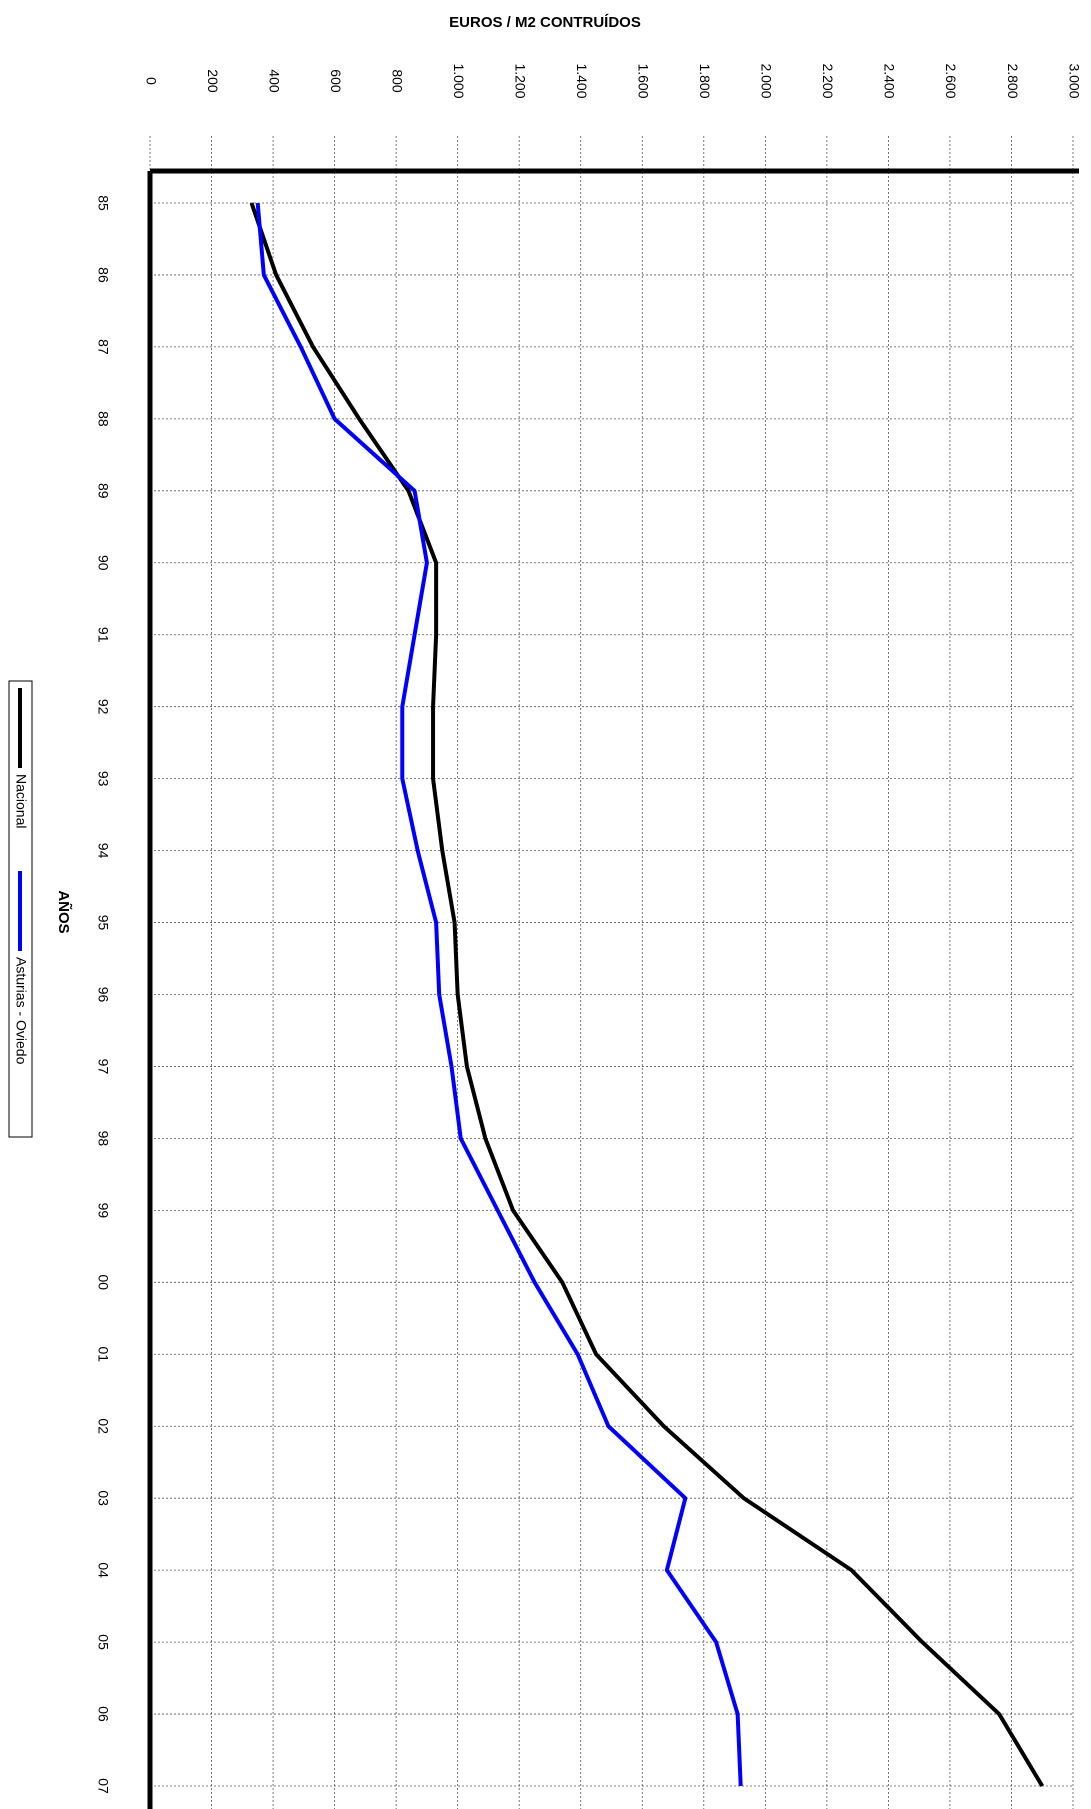  What do you see at coordinates (103, 1283) in the screenshot?
I see `x-tick-label: 00` at bounding box center [103, 1283].